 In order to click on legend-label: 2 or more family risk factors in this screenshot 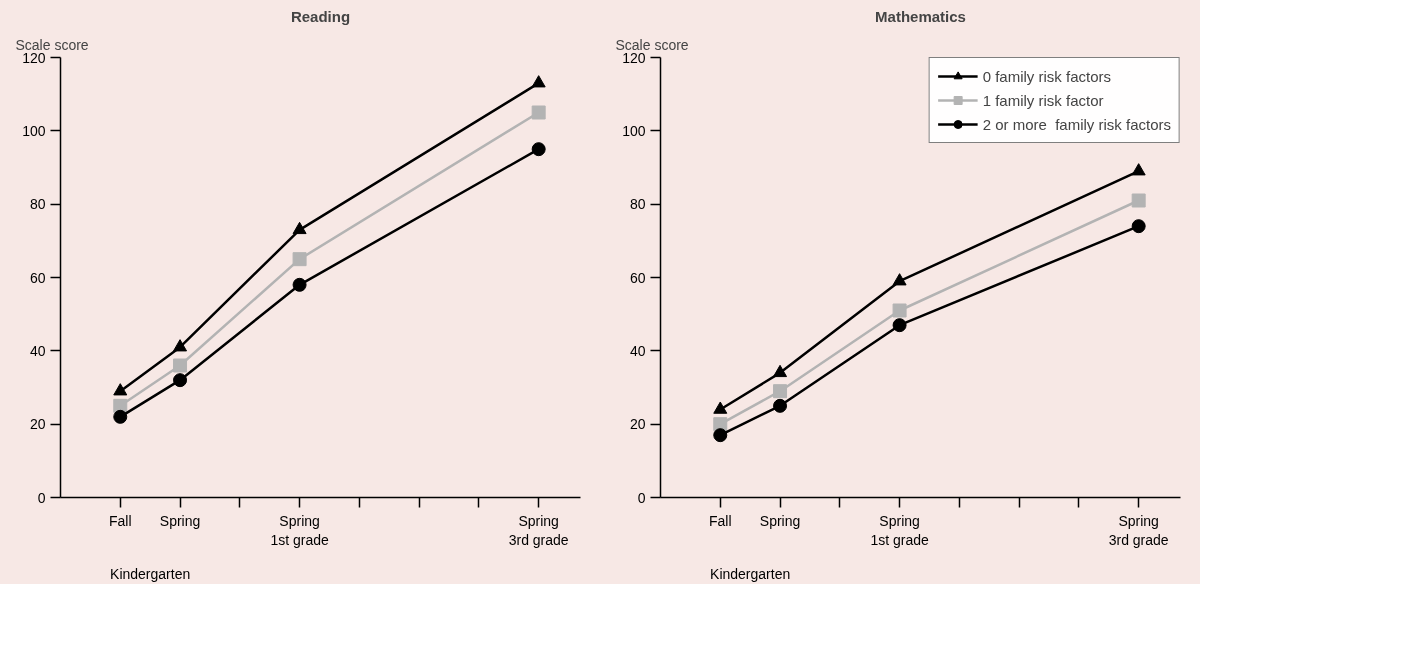, I will do `click(1076, 124)`.